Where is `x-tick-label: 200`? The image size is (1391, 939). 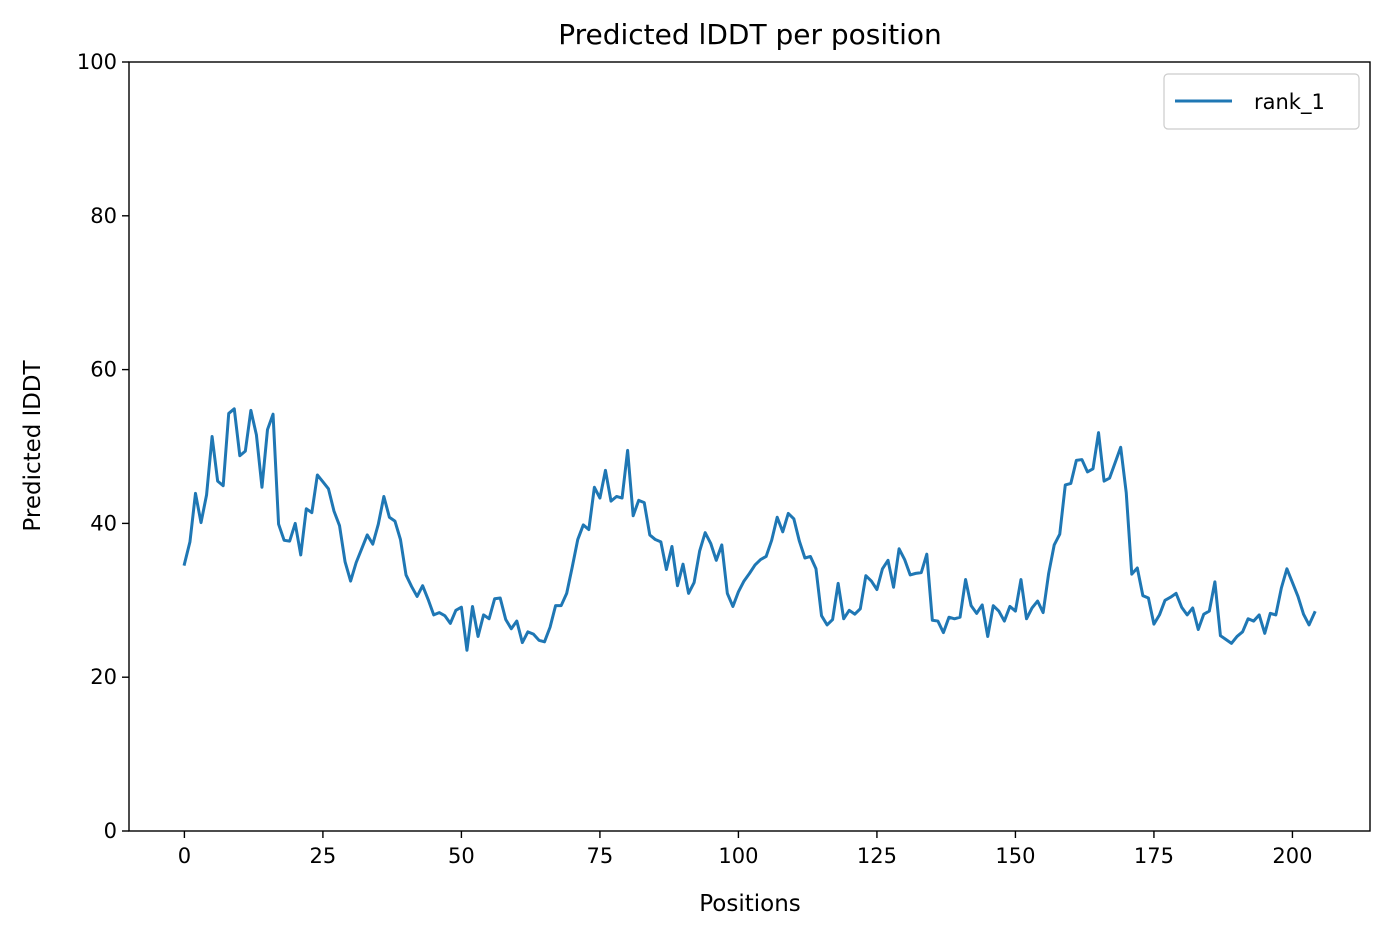 x-tick-label: 200 is located at coordinates (1292, 856).